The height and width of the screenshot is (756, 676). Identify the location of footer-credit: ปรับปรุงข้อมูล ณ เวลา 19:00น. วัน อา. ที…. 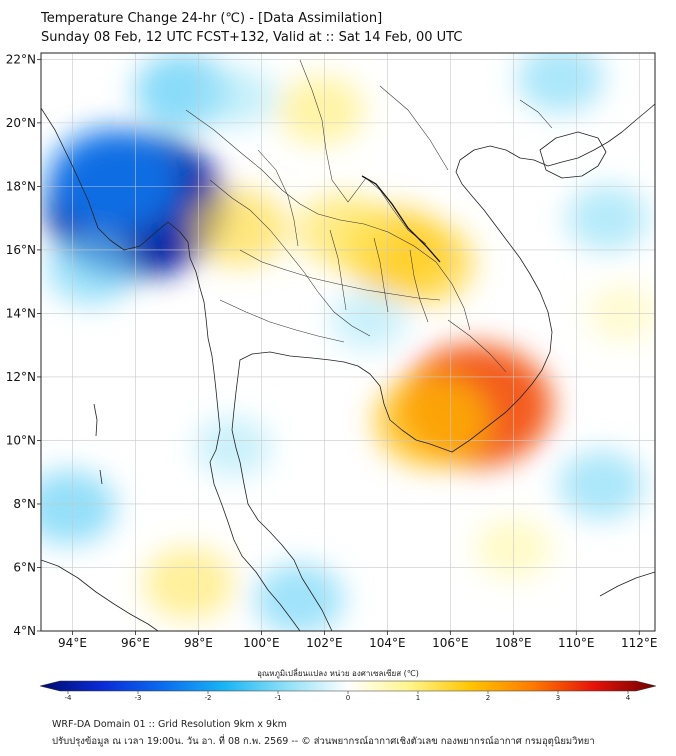
(323, 741).